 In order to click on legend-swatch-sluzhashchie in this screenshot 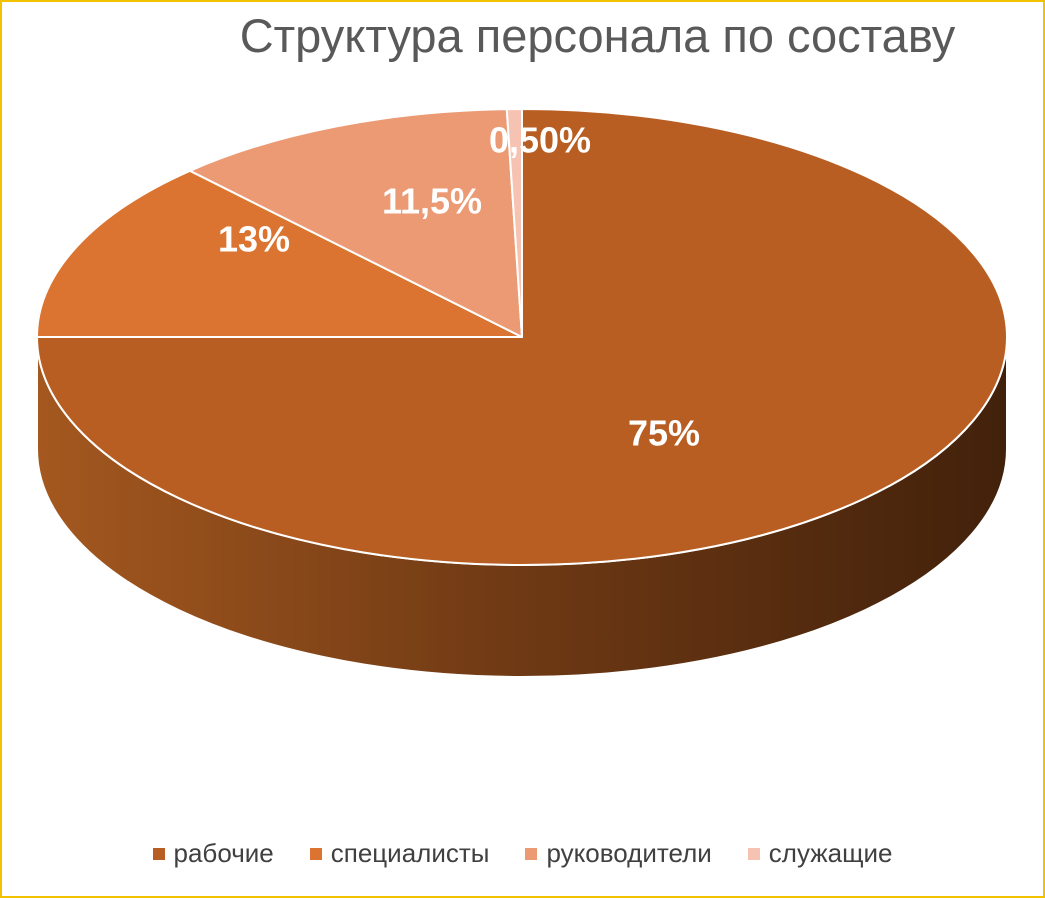, I will do `click(753, 853)`.